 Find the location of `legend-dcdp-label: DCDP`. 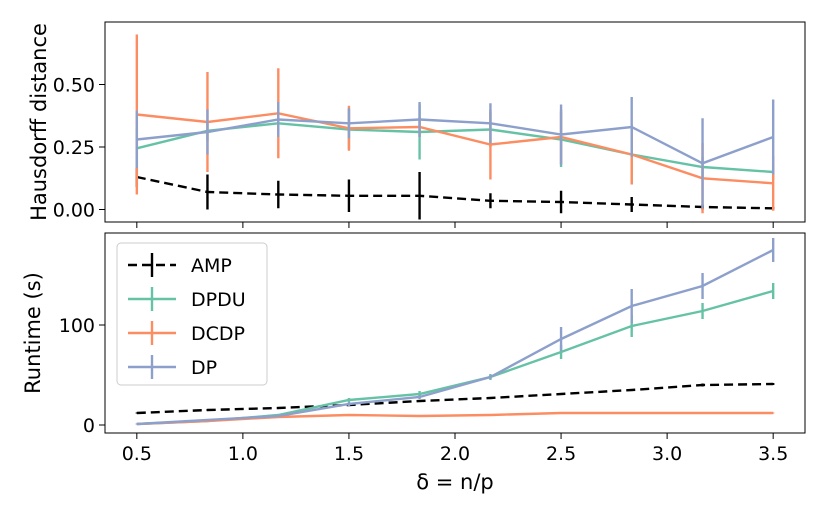

legend-dcdp-label: DCDP is located at coordinates (218, 334).